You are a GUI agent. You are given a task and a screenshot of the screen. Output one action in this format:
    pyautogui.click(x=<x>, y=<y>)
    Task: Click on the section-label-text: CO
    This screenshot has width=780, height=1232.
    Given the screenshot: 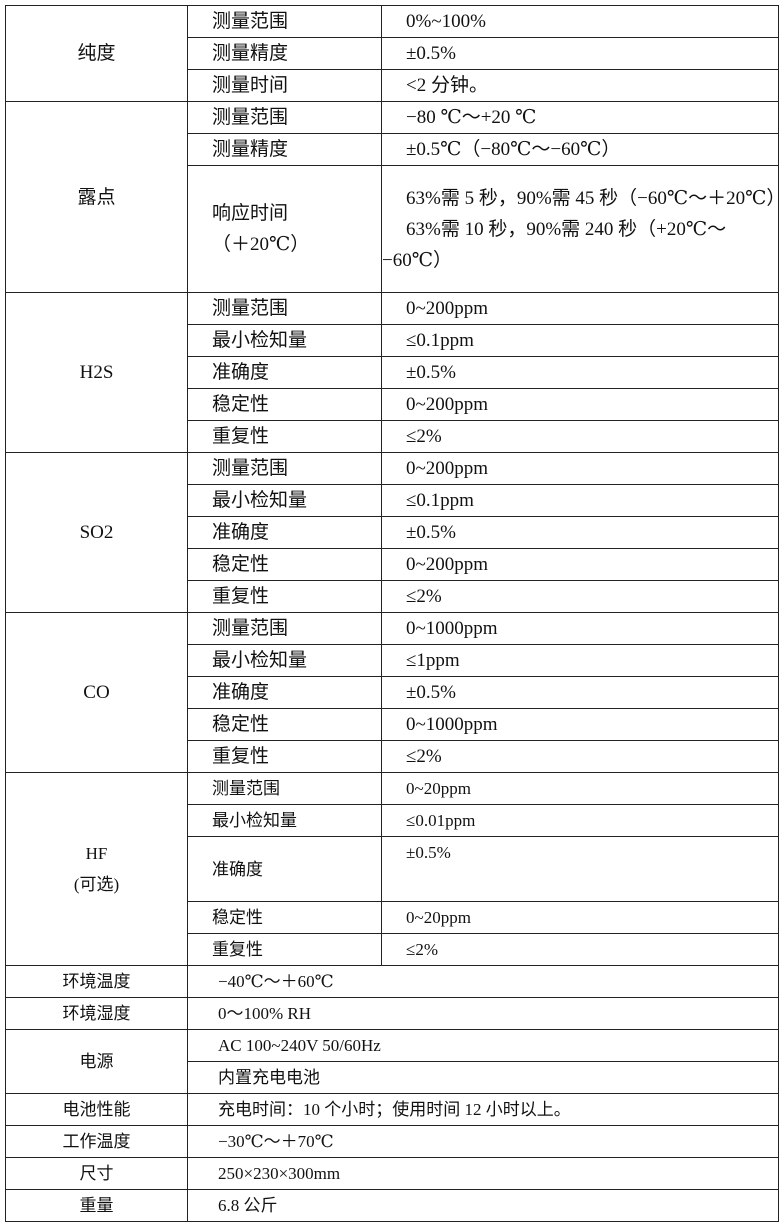 What is the action you would take?
    pyautogui.click(x=96, y=692)
    